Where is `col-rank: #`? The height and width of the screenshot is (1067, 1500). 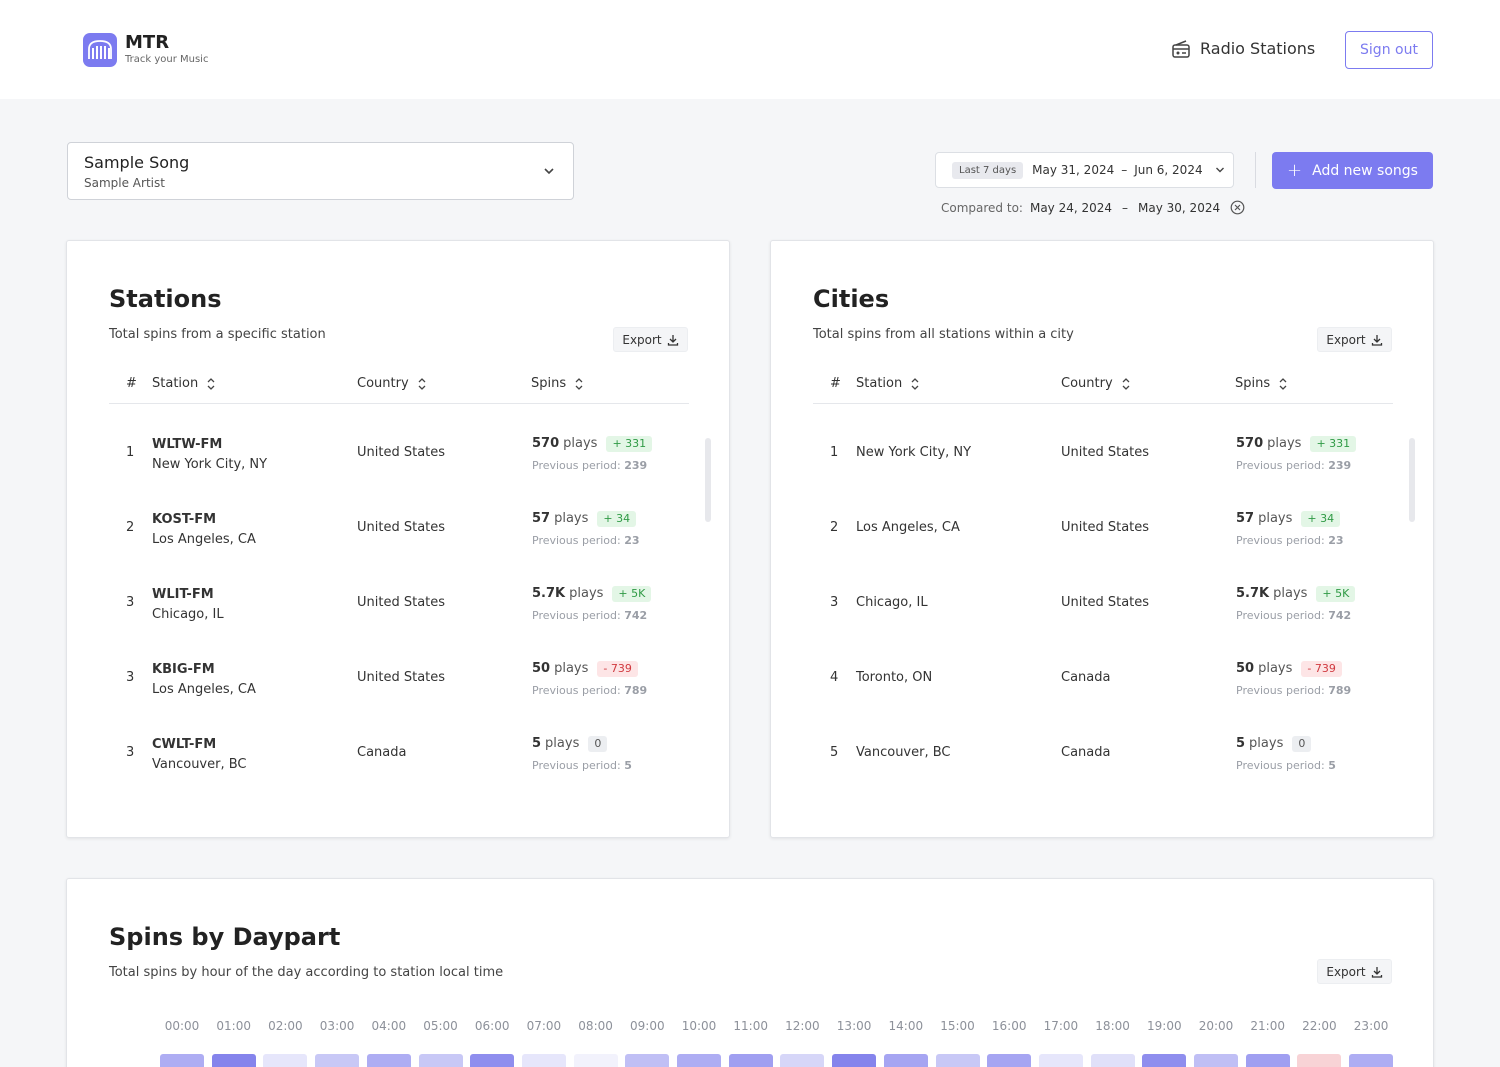
col-rank: # is located at coordinates (835, 383).